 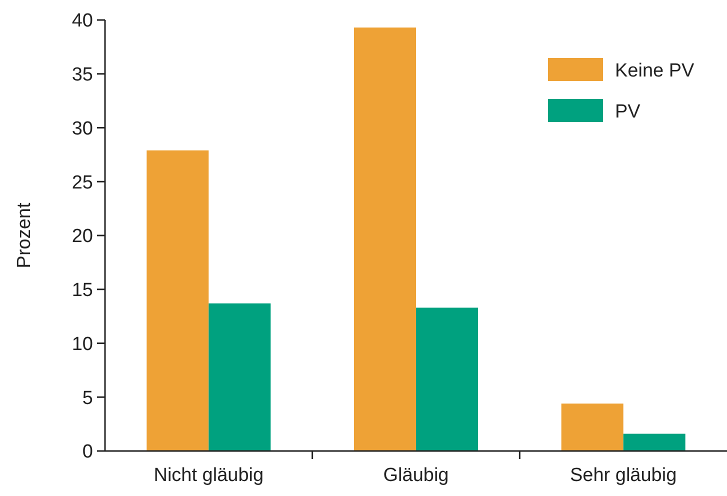 What do you see at coordinates (82, 21) in the screenshot?
I see `y-tick-label: 40` at bounding box center [82, 21].